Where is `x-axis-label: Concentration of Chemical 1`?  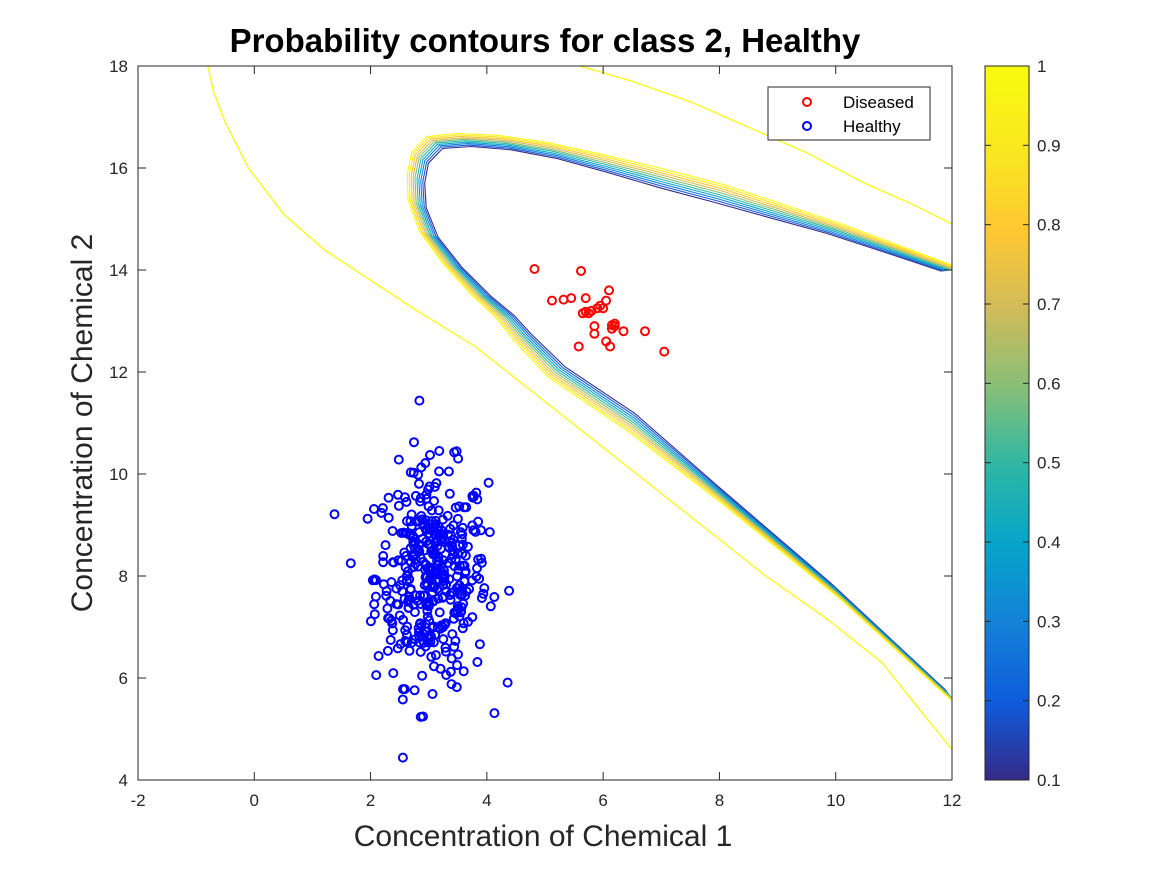 x-axis-label: Concentration of Chemical 1 is located at coordinates (543, 836).